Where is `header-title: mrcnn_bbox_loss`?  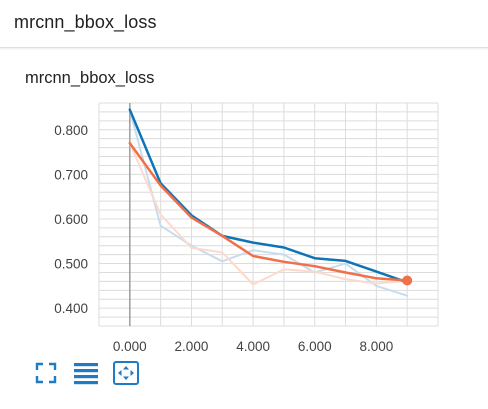 header-title: mrcnn_bbox_loss is located at coordinates (85, 22).